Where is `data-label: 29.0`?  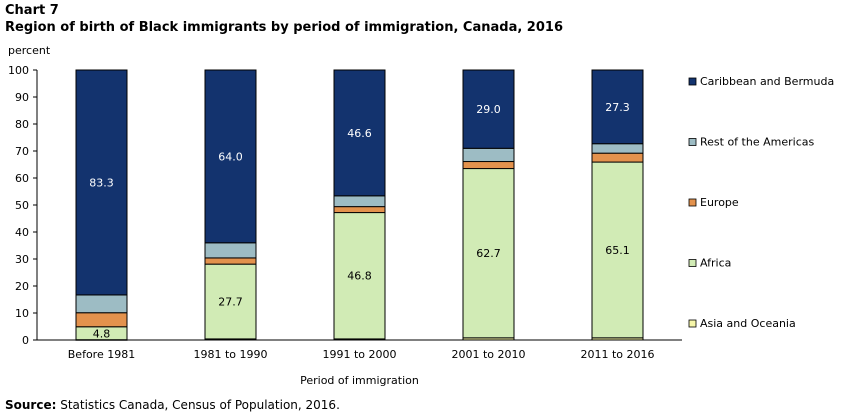
data-label: 29.0 is located at coordinates (488, 109).